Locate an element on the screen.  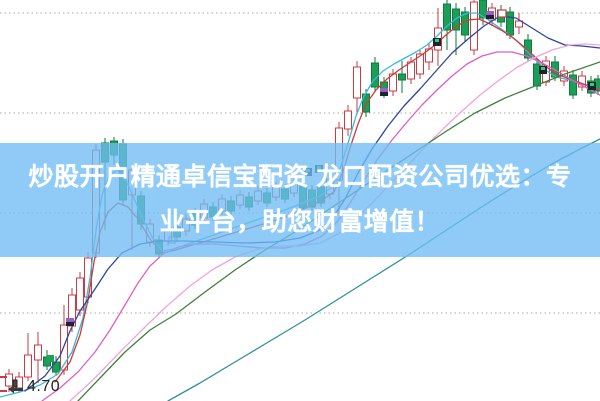
price-label: 4.70 is located at coordinates (33, 387).